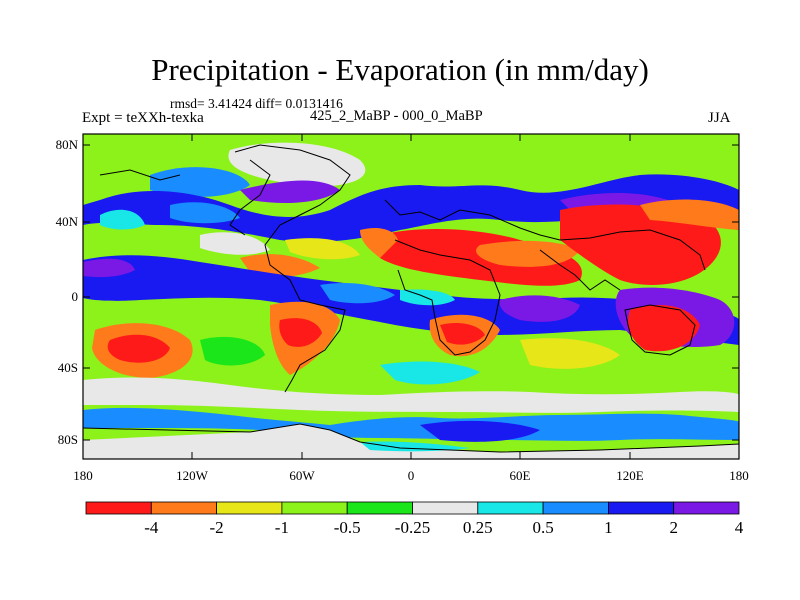  Describe the element at coordinates (122, 219) in the screenshot. I see `pacific-cyan` at that location.